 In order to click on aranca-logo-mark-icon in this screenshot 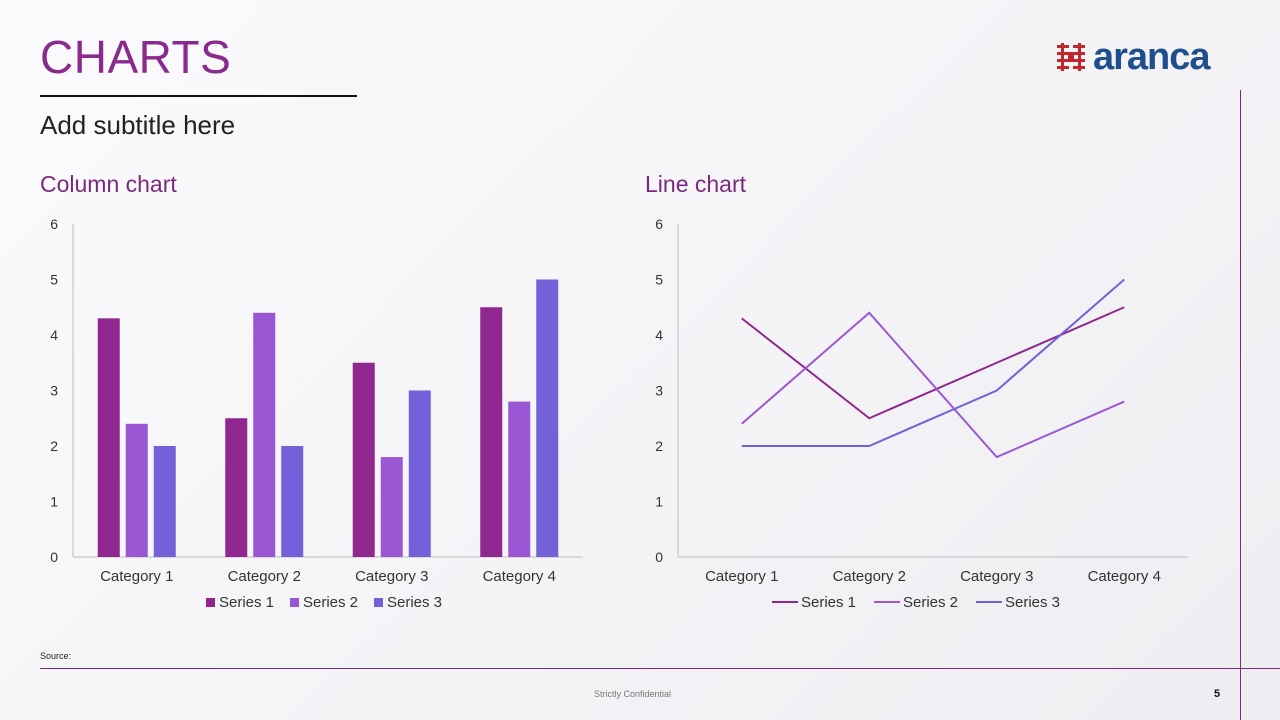, I will do `click(1071, 57)`.